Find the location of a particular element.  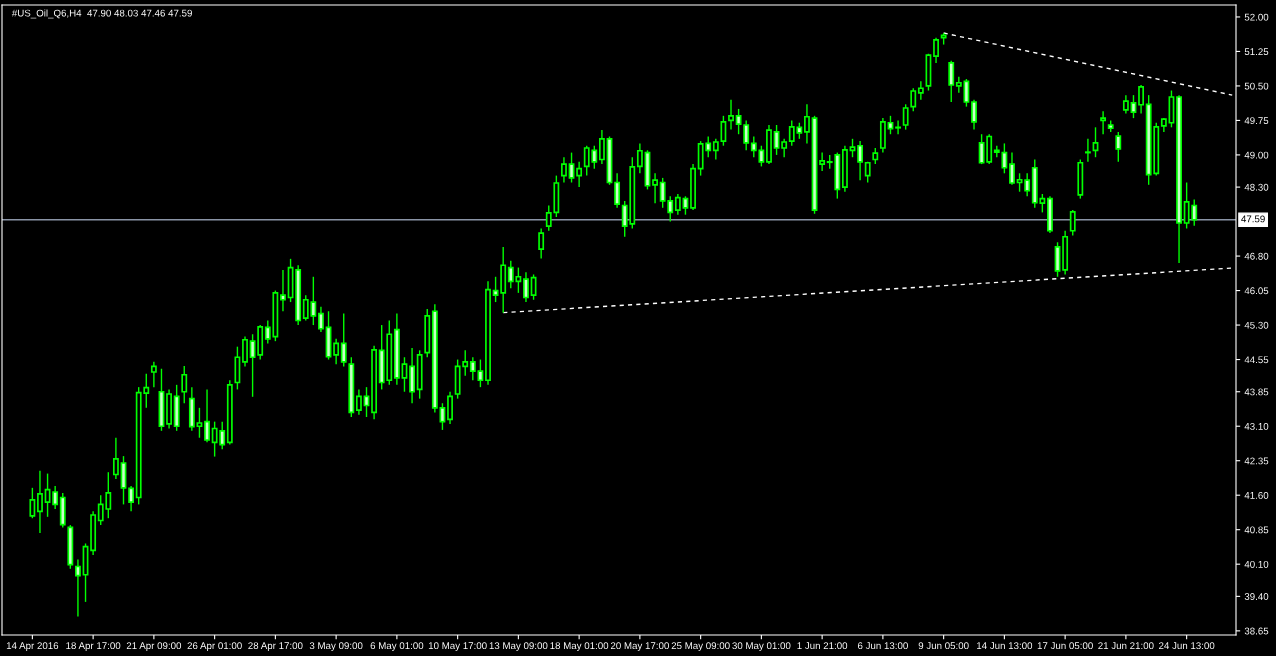

x-tick-label: 3 May 09:00 is located at coordinates (336, 647).